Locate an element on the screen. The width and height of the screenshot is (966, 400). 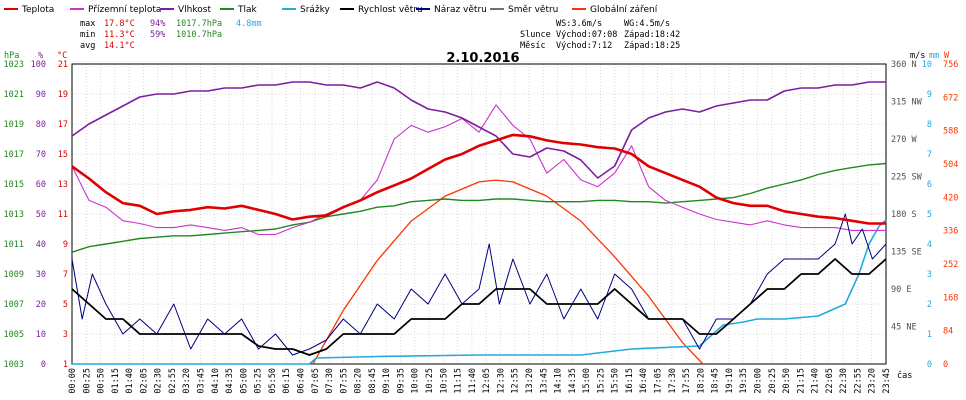
radiation-tick: 504 is located at coordinates (950, 165).